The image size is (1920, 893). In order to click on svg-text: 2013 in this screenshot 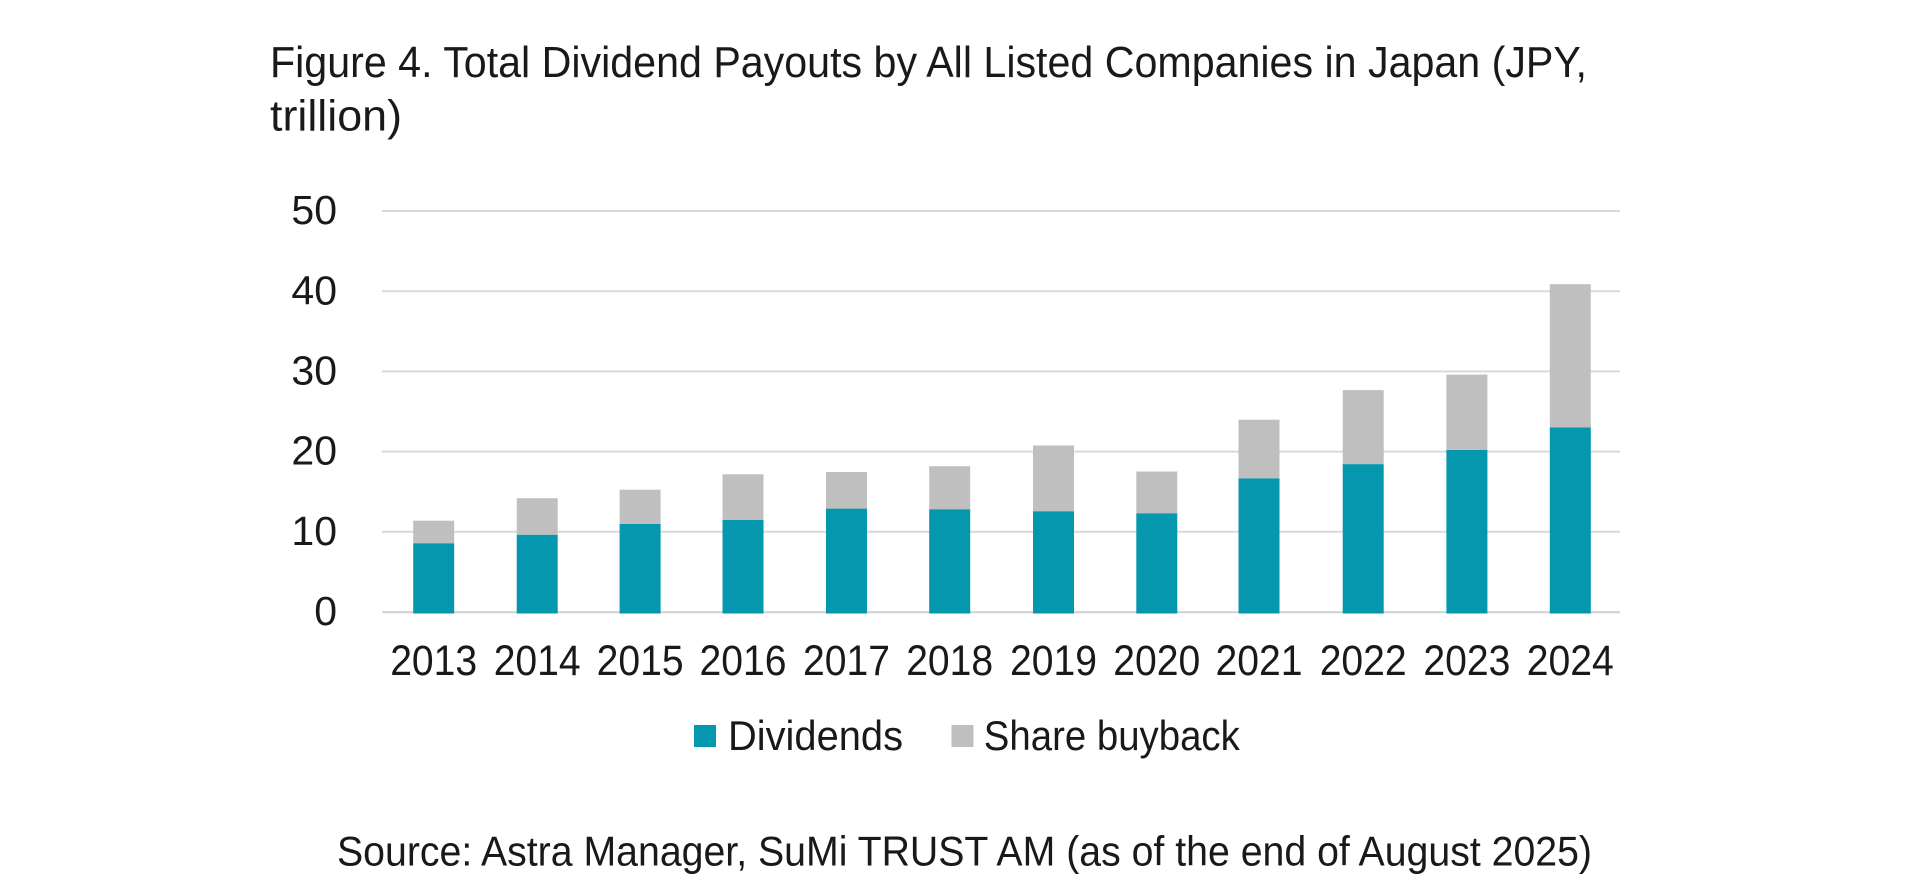, I will do `click(433, 661)`.